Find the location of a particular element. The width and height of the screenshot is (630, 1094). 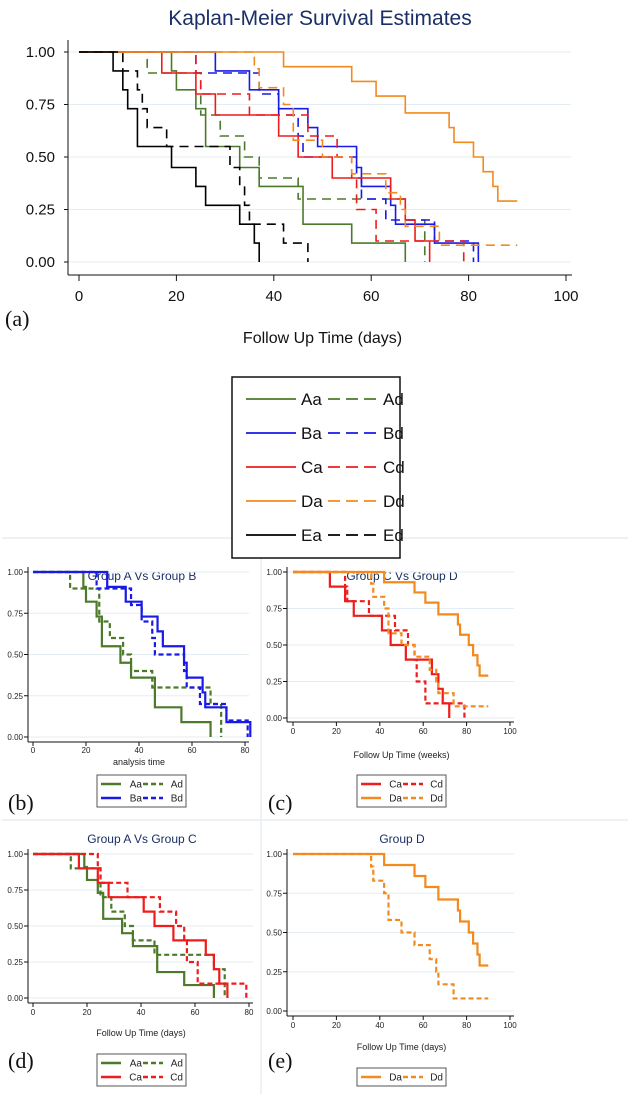

survival-curve-Ad is located at coordinates (128, 653).